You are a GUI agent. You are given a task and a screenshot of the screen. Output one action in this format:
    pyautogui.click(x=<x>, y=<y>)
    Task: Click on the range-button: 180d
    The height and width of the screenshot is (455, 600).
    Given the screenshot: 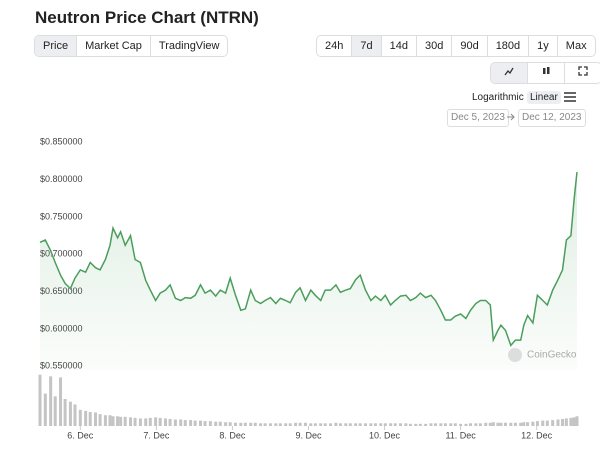 What is the action you would take?
    pyautogui.click(x=509, y=46)
    